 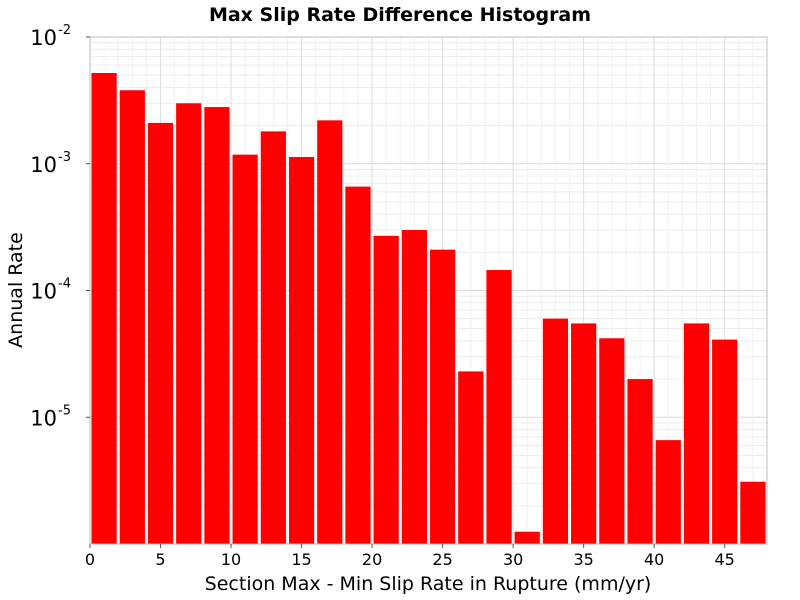 What do you see at coordinates (400, 15) in the screenshot?
I see `chart-title: Max Slip Rate Difference Histogram` at bounding box center [400, 15].